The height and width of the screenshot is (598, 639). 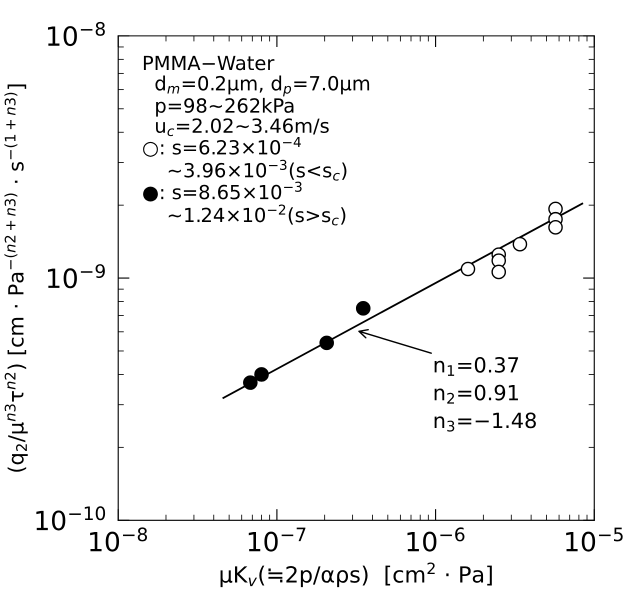 What do you see at coordinates (256, 141) in the screenshot?
I see `text: PMMA−Water d$_{m}$=0.2μm, d$_{p}$=7.0μm p=98∼262kPa u$_{c}$=2.02∼3.46m/s ○: s=6.23×10$^{−4}$ ∼3.96×10$^{−3}$(s<s$_{c}$) ●: s=8.65×10$^{−3}$ ∼1.24×10$^{−2}$(s>s$_{c}$)` at bounding box center [256, 141].